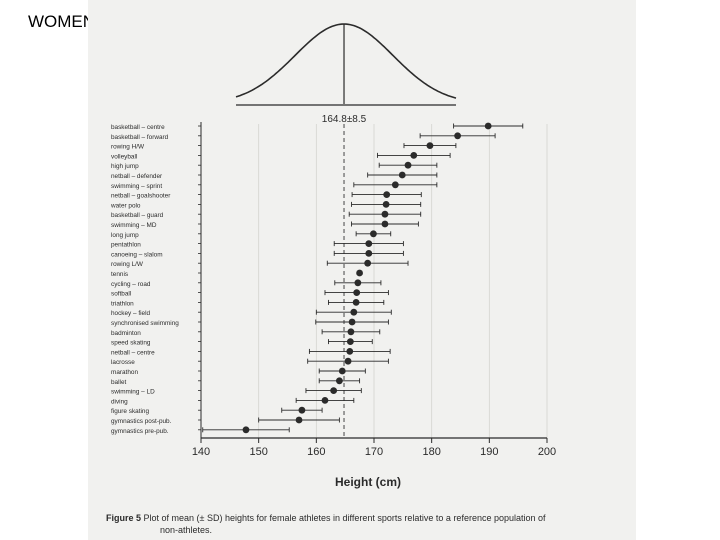  I want to click on sport-label: rowing L/W, so click(127, 264).